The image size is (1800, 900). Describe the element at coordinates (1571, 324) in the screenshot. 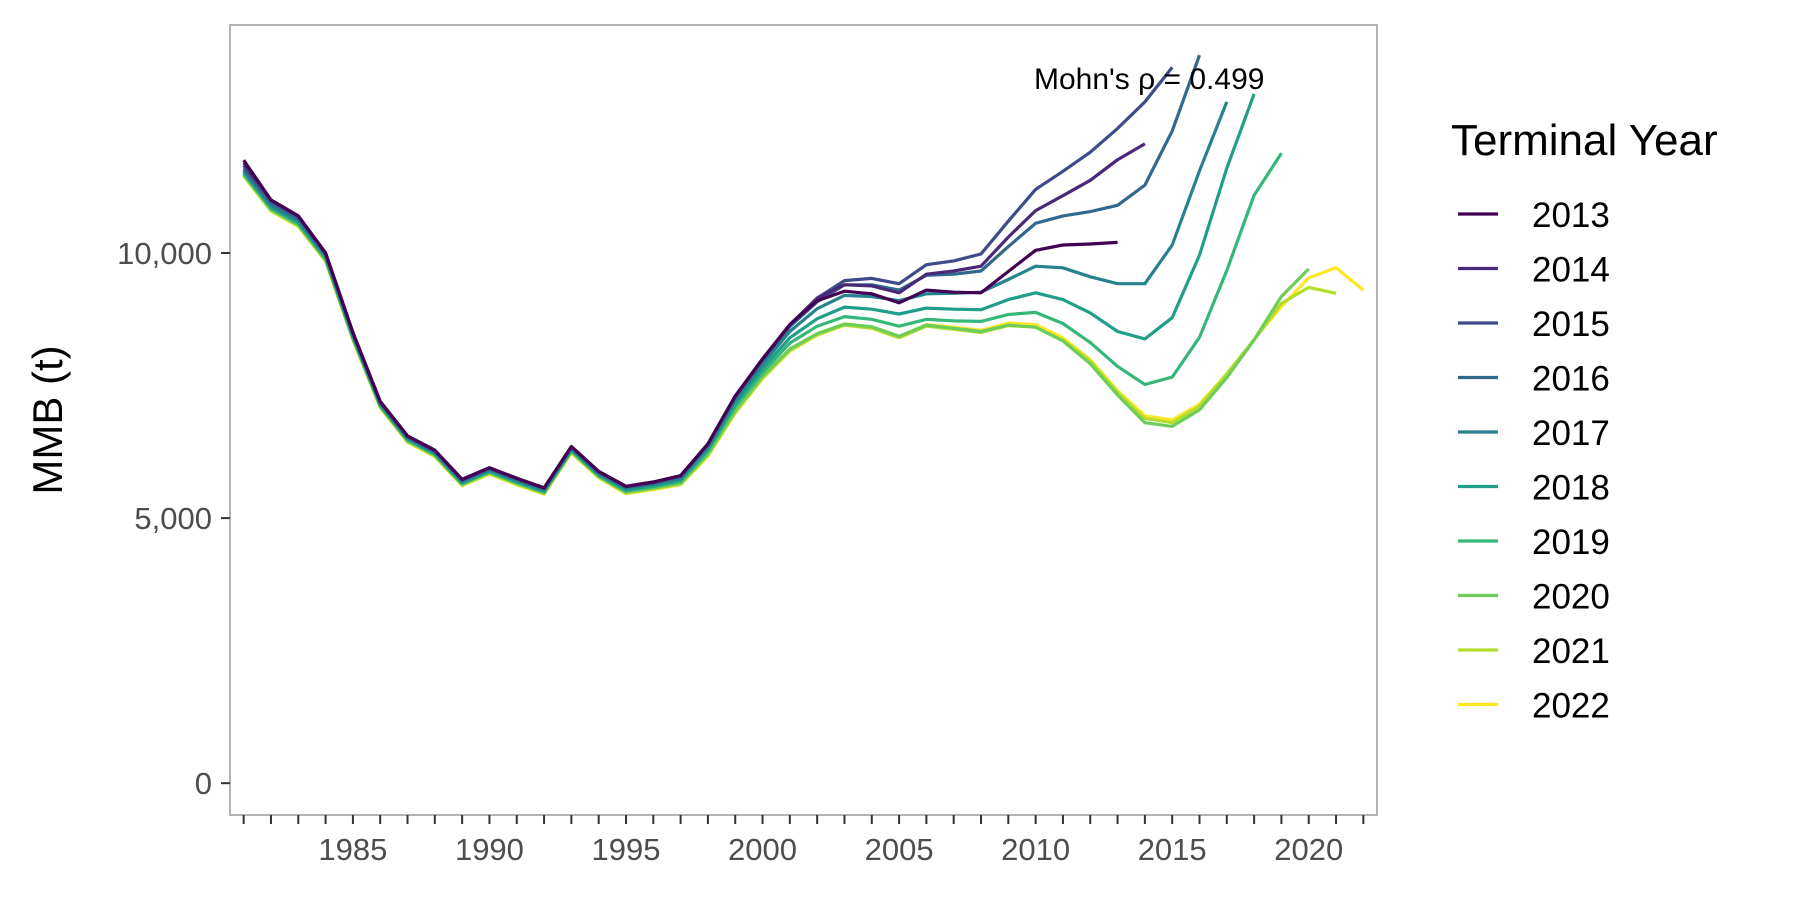

I see `legend-label-2015: 2015` at that location.